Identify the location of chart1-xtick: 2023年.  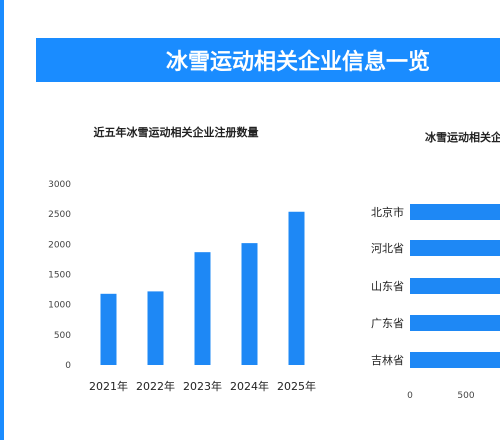
(202, 386).